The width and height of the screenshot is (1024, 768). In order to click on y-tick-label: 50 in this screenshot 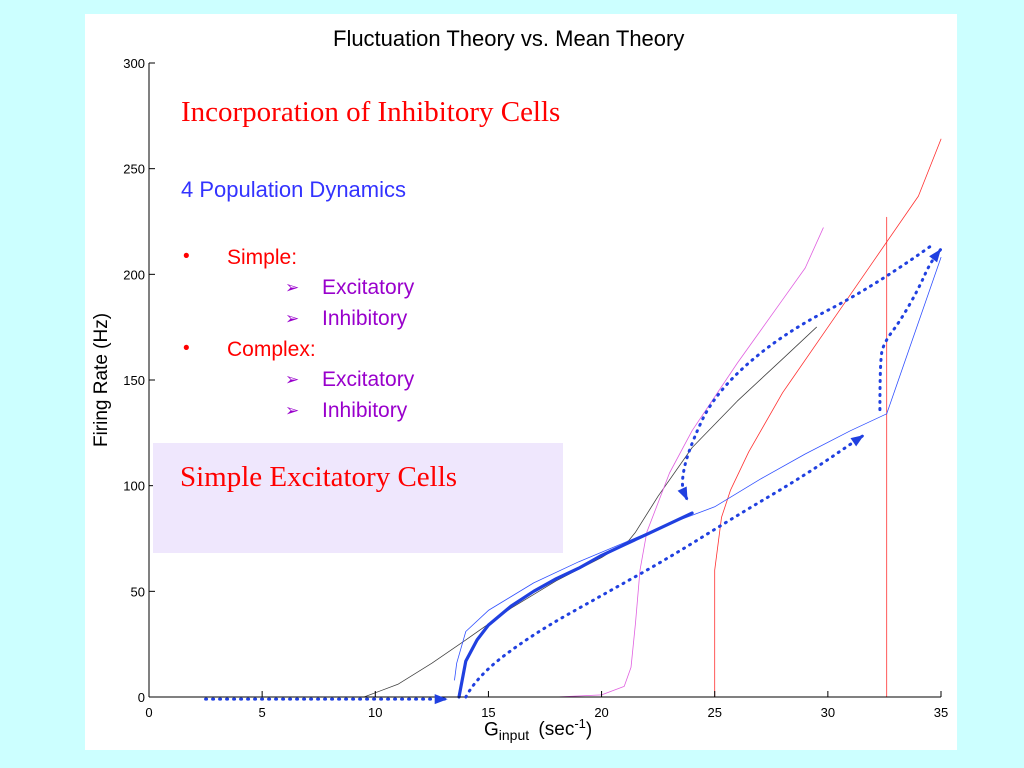, I will do `click(138, 591)`.